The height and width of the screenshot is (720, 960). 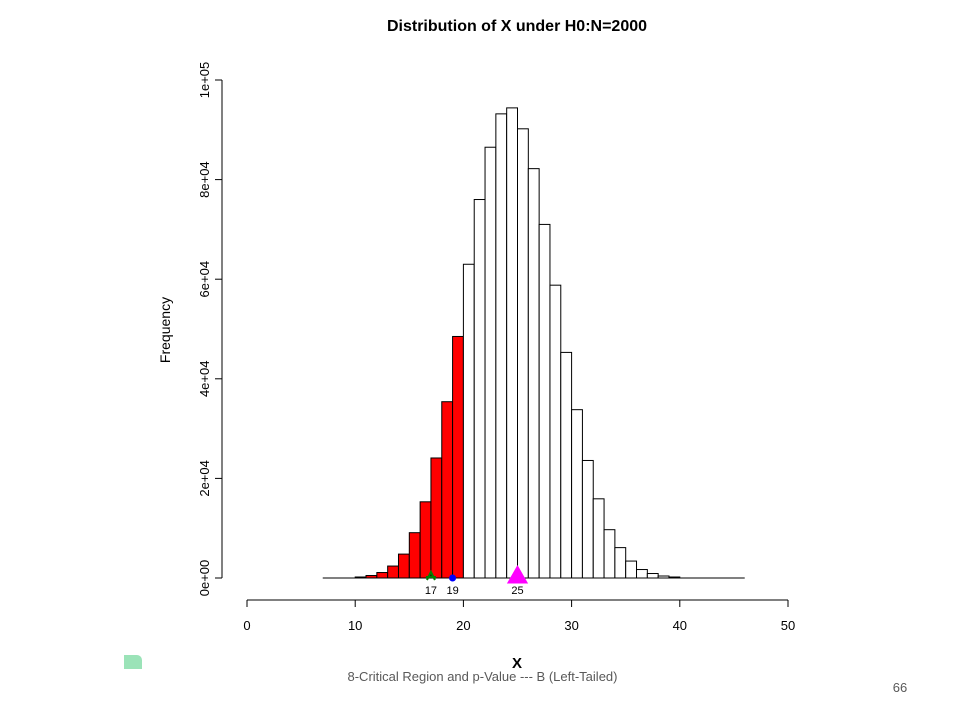 I want to click on x-tick-label: 30, so click(x=571, y=625).